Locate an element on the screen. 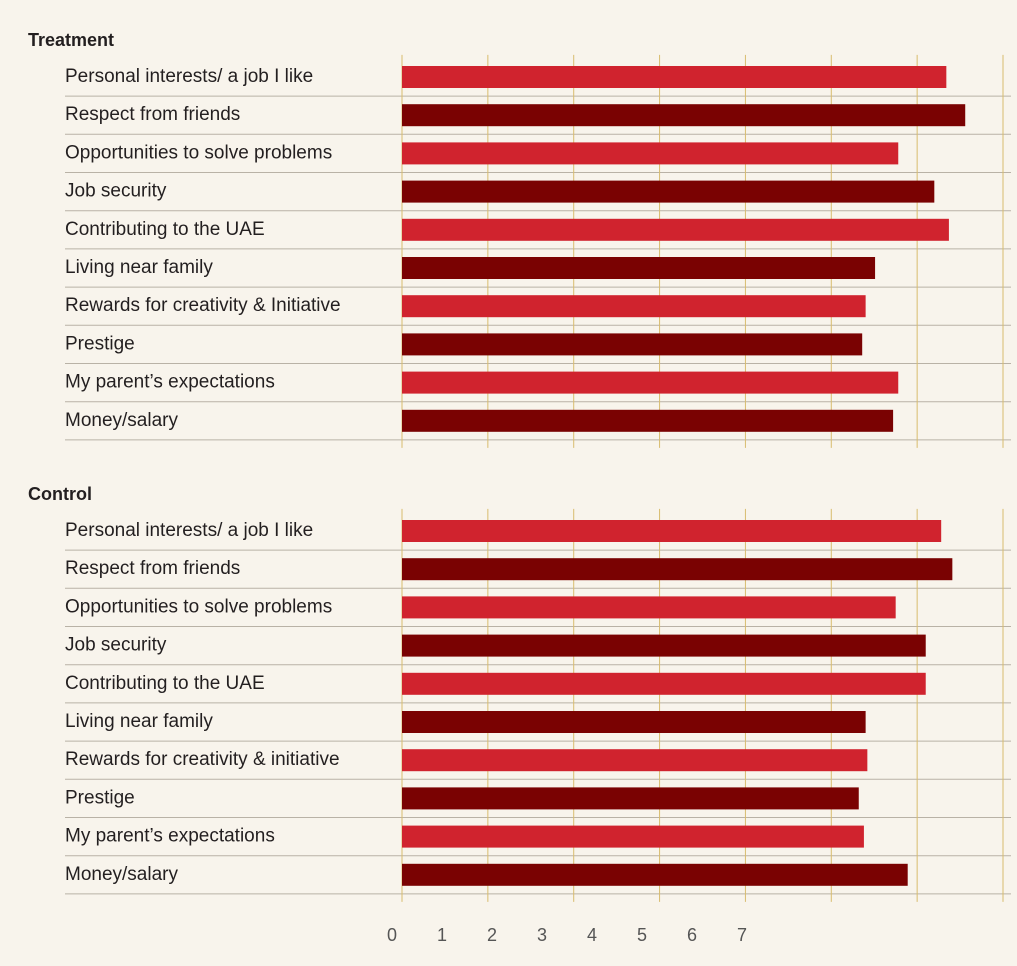 This screenshot has width=1017, height=966. x-tick-label: 4 is located at coordinates (592, 935).